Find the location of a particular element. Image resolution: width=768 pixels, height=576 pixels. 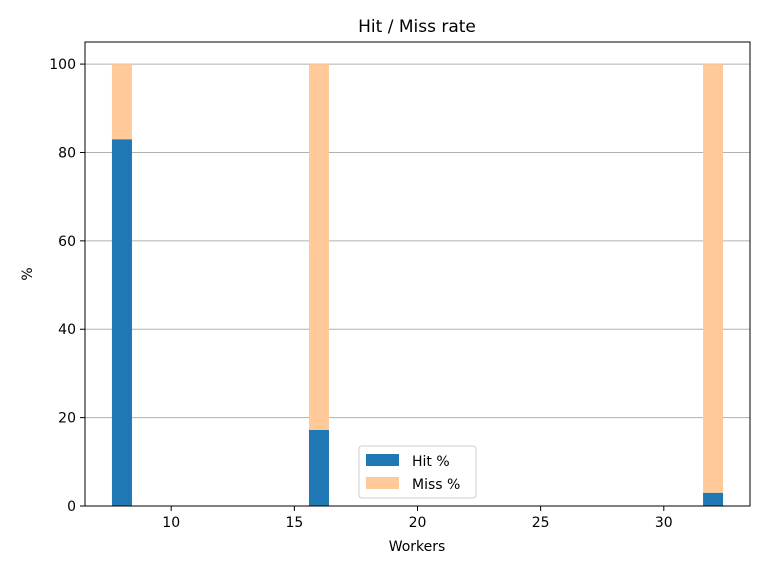

y-tick-label: 0 is located at coordinates (71, 507).